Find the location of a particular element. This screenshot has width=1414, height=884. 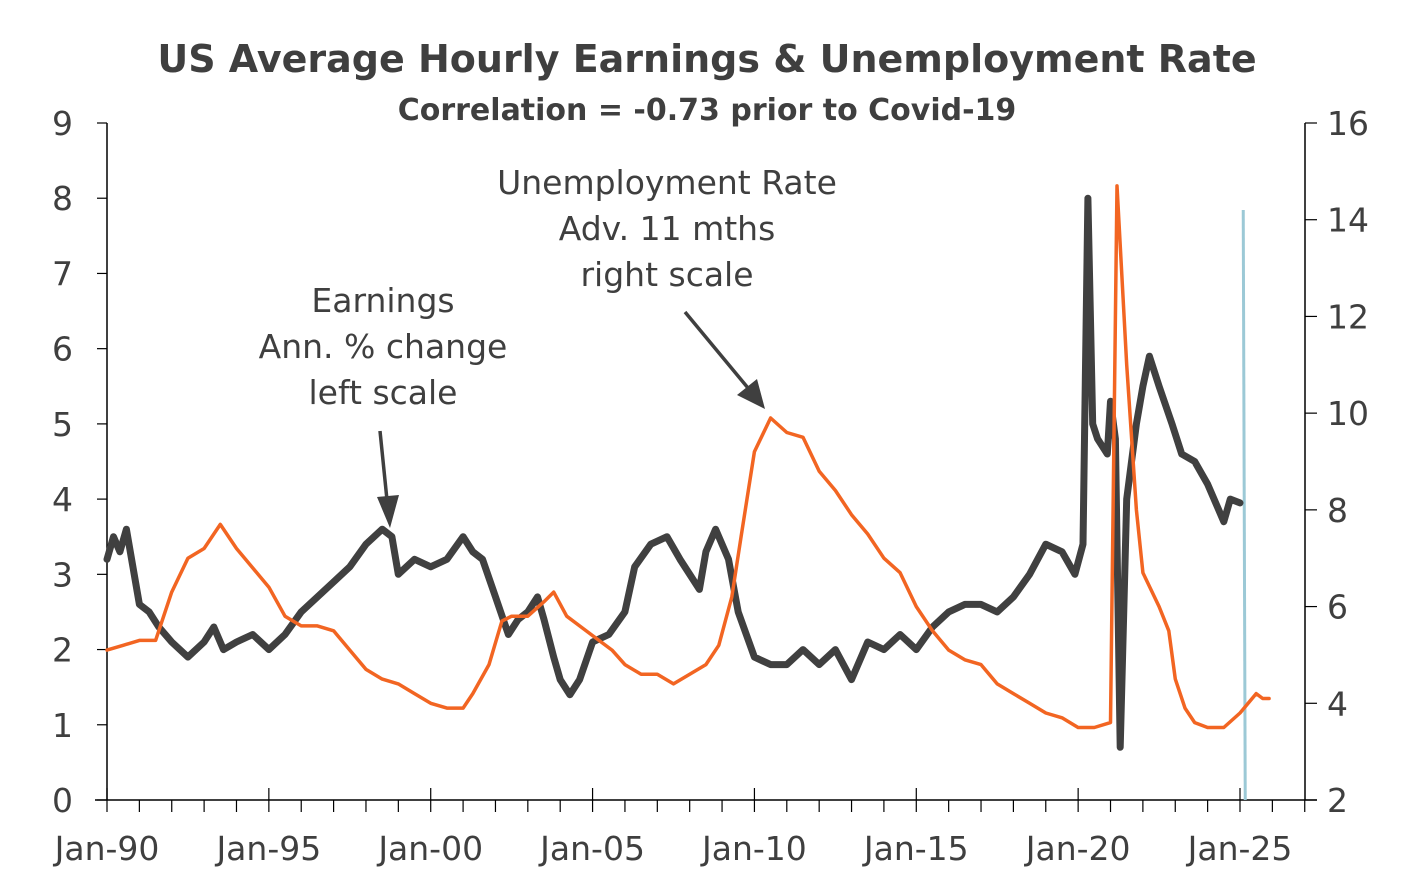

x-tick-label: Jan-05 is located at coordinates (591, 848).